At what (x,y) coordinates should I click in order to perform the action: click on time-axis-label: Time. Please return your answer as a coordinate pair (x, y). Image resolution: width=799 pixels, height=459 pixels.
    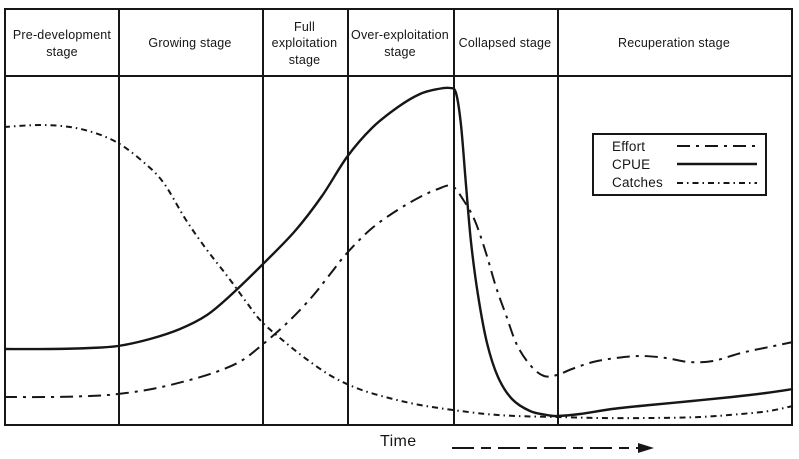
    Looking at the image, I should click on (398, 441).